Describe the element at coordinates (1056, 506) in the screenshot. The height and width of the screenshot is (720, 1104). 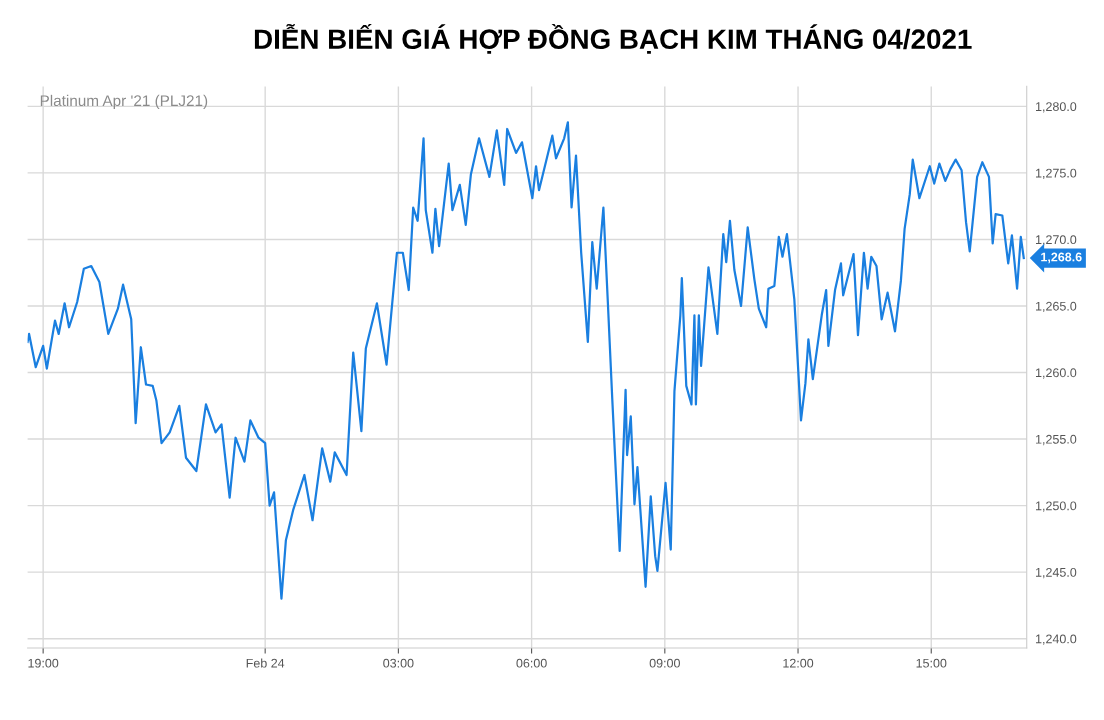
I see `y-tick-label: 1,250.0` at that location.